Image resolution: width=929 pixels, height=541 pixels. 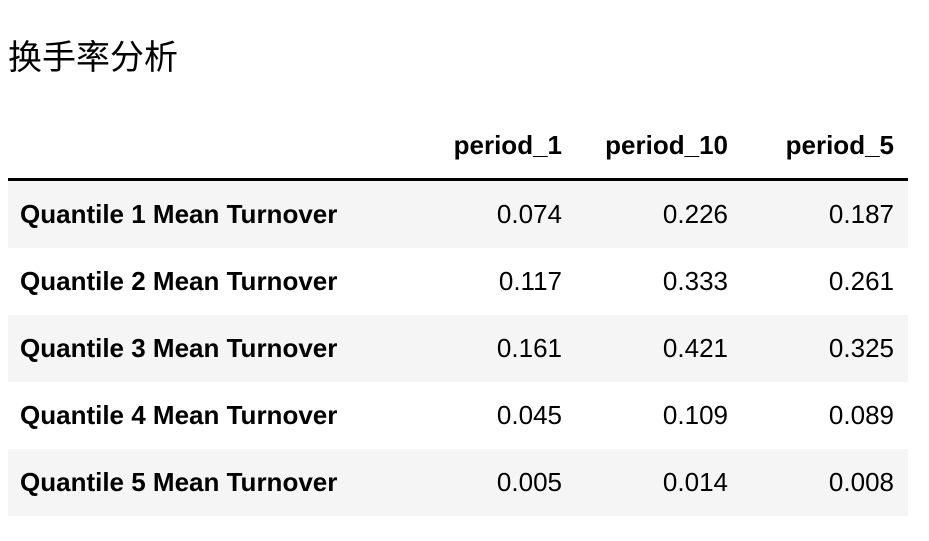 What do you see at coordinates (179, 415) in the screenshot?
I see `row-label: Quantile 4 Mean Turnover` at bounding box center [179, 415].